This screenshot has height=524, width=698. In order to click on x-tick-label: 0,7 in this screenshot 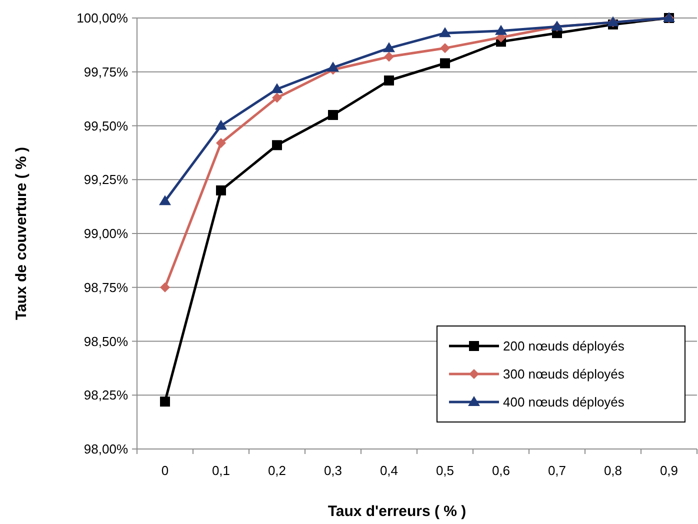, I will do `click(557, 470)`.